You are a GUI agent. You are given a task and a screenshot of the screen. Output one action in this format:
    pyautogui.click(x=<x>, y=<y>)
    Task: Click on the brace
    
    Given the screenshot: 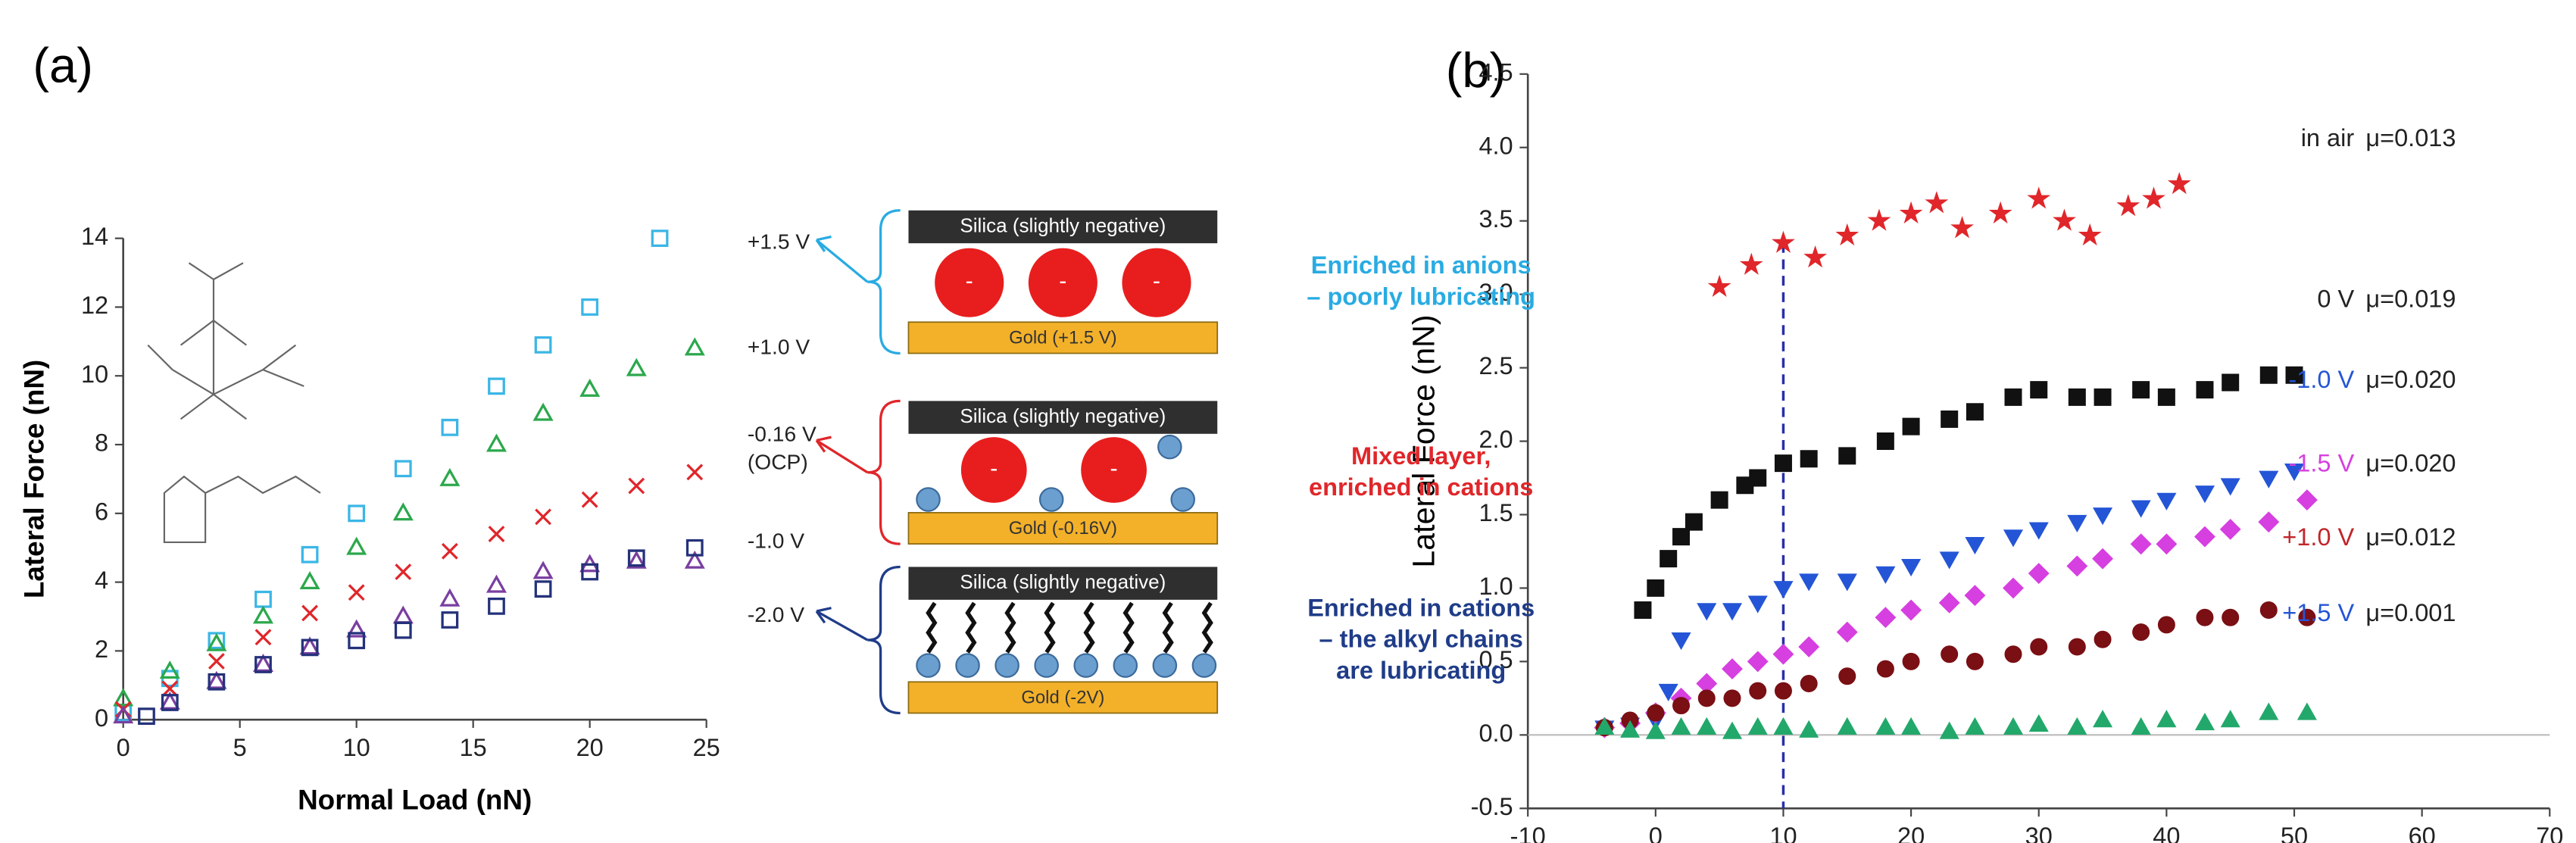 What is the action you would take?
    pyautogui.click(x=884, y=640)
    